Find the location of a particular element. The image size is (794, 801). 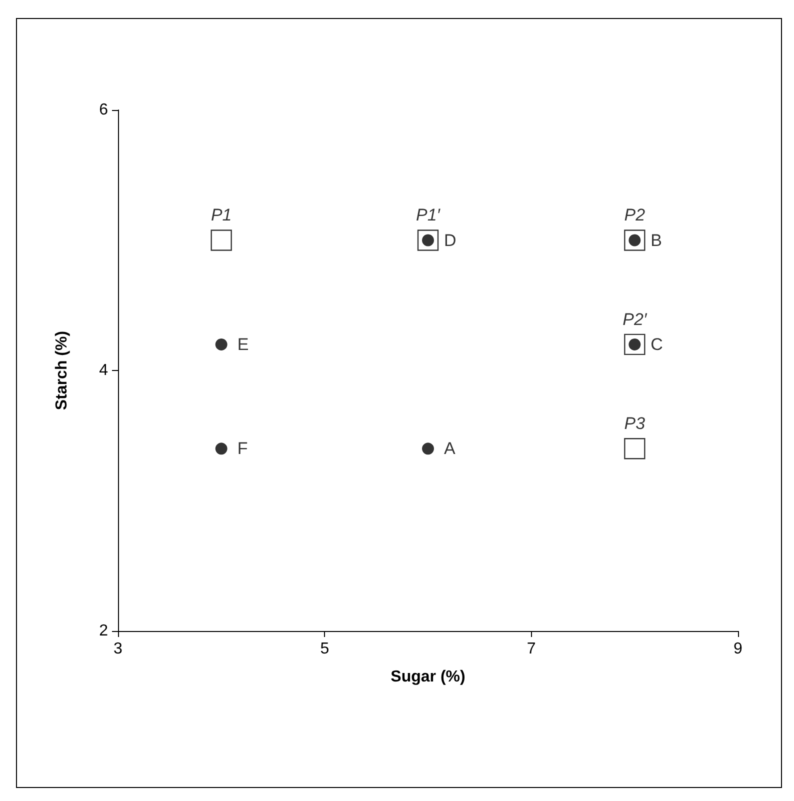

data-label: P1′ is located at coordinates (428, 215).